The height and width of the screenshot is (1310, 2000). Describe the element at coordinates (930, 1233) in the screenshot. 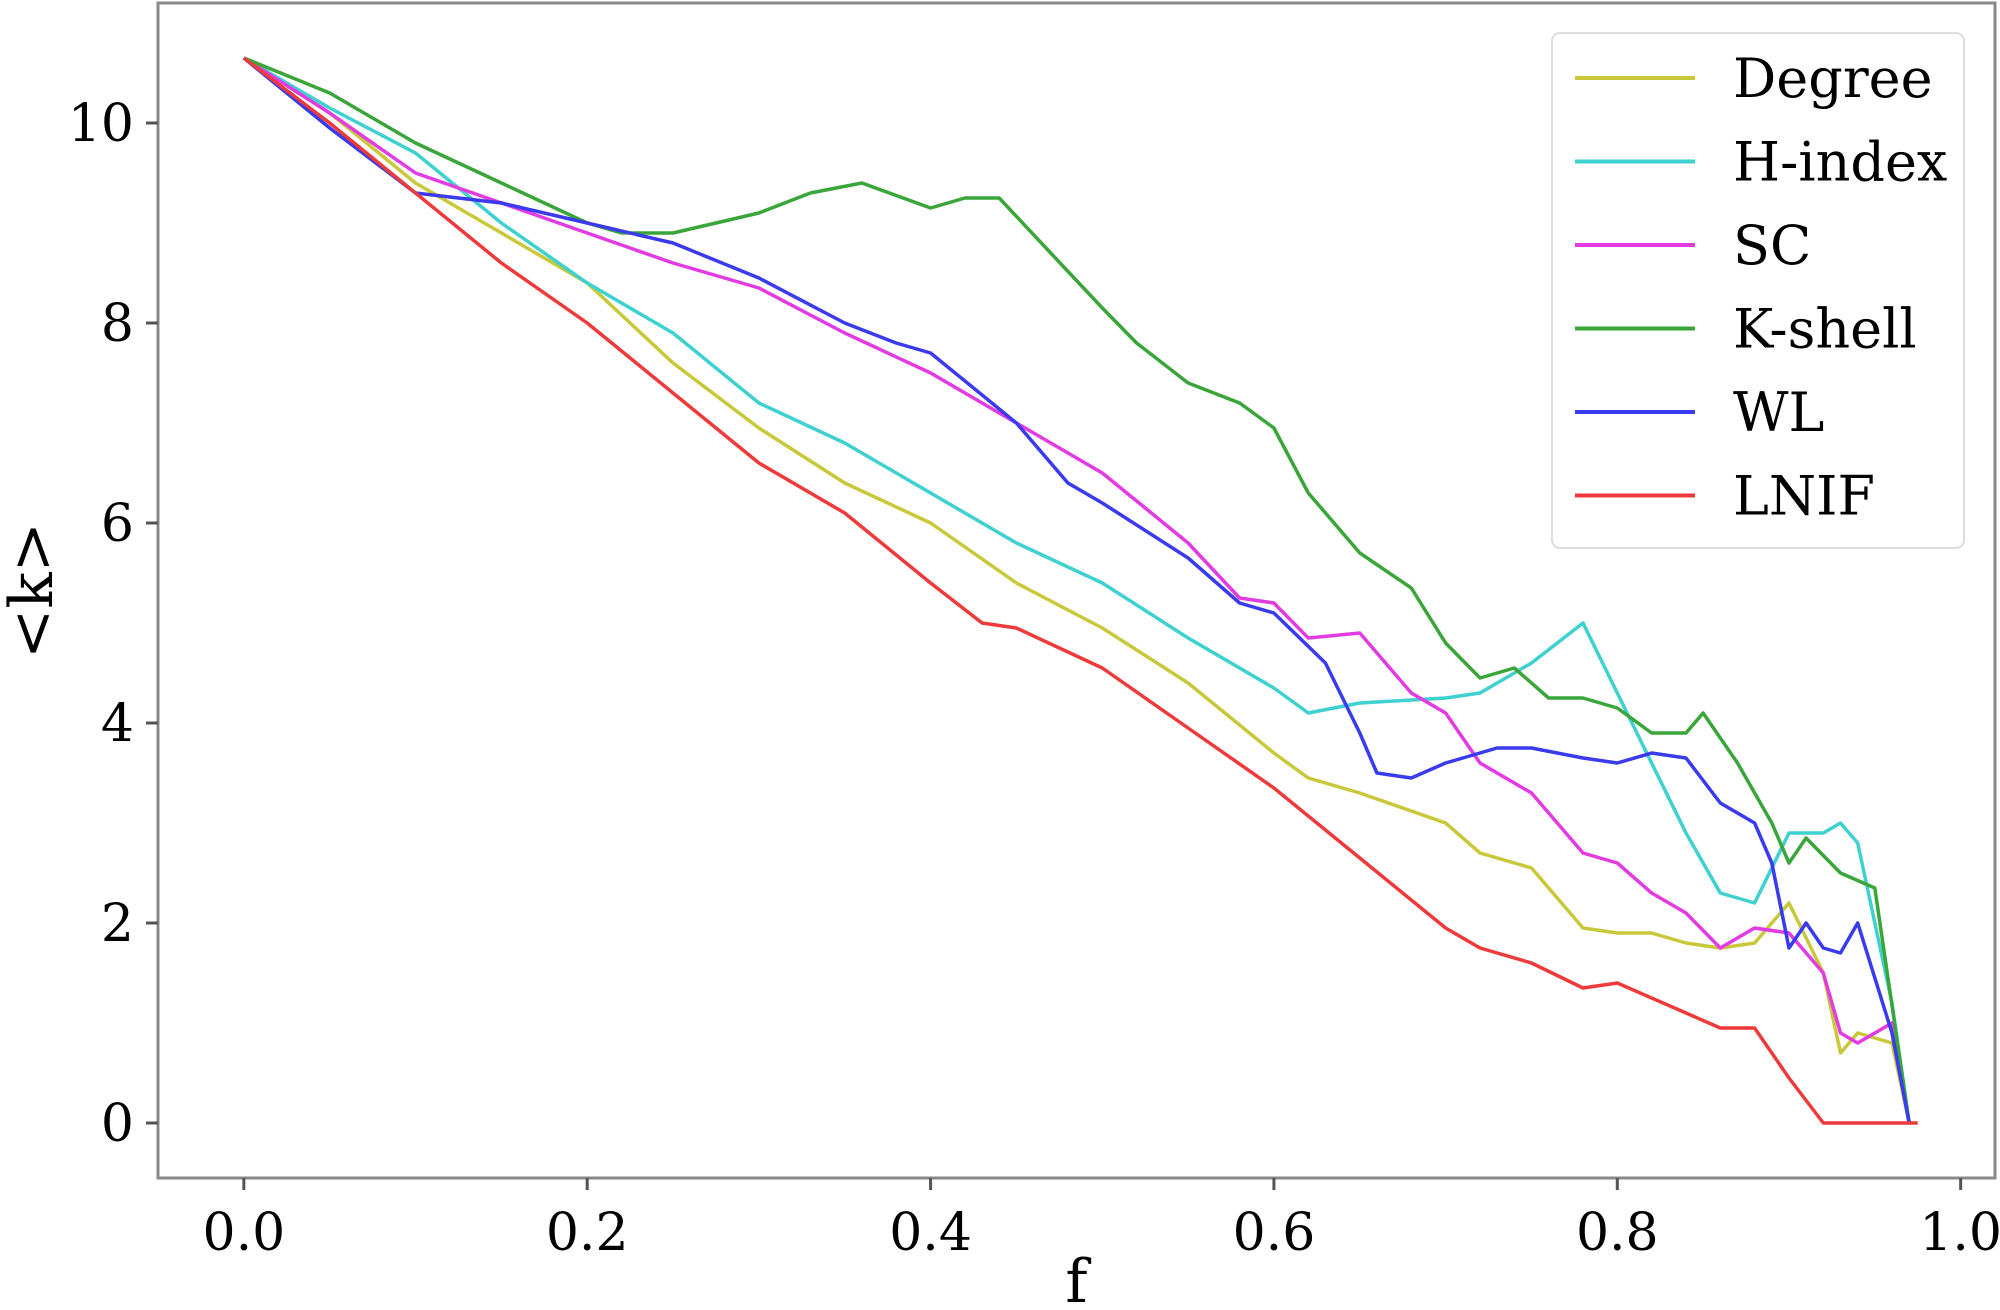

I see `x-tick-label: 0.4` at that location.